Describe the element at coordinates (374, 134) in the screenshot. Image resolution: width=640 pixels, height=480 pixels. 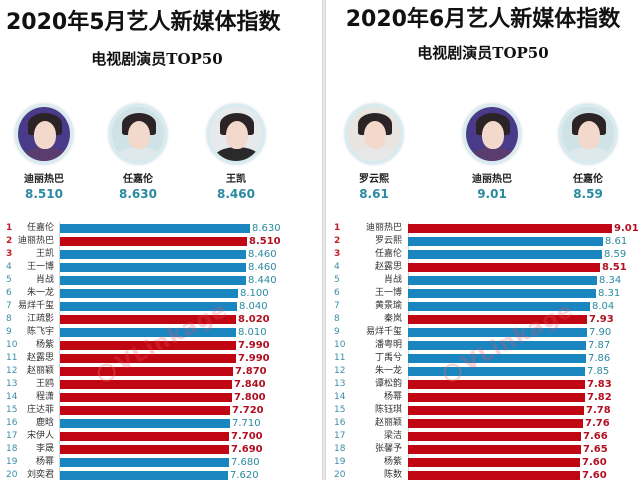
I see `avatar` at that location.